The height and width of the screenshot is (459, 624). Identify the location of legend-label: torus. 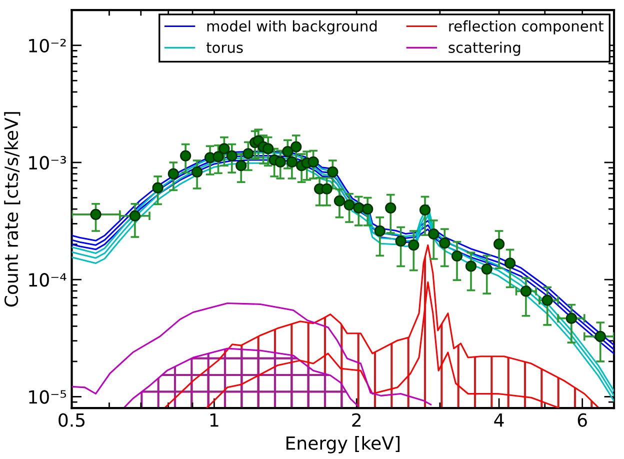
(224, 47).